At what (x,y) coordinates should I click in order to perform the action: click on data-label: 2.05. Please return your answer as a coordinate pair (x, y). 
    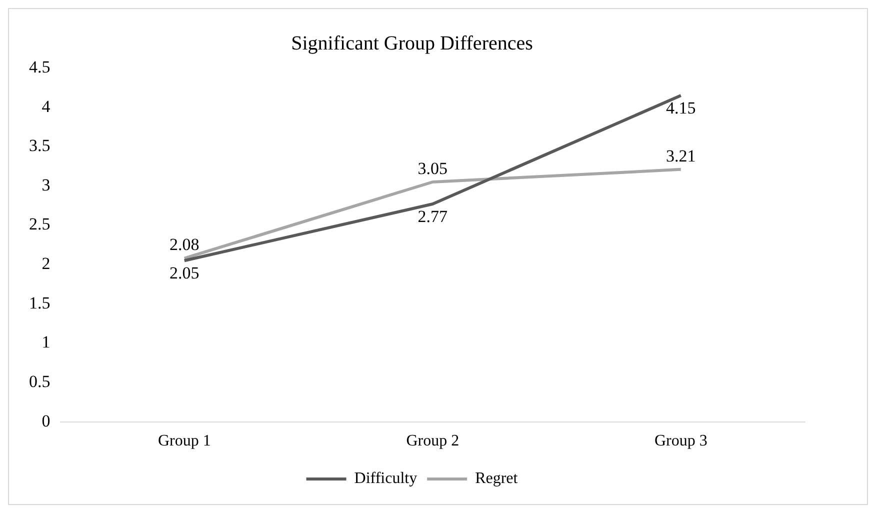
    Looking at the image, I should click on (185, 273).